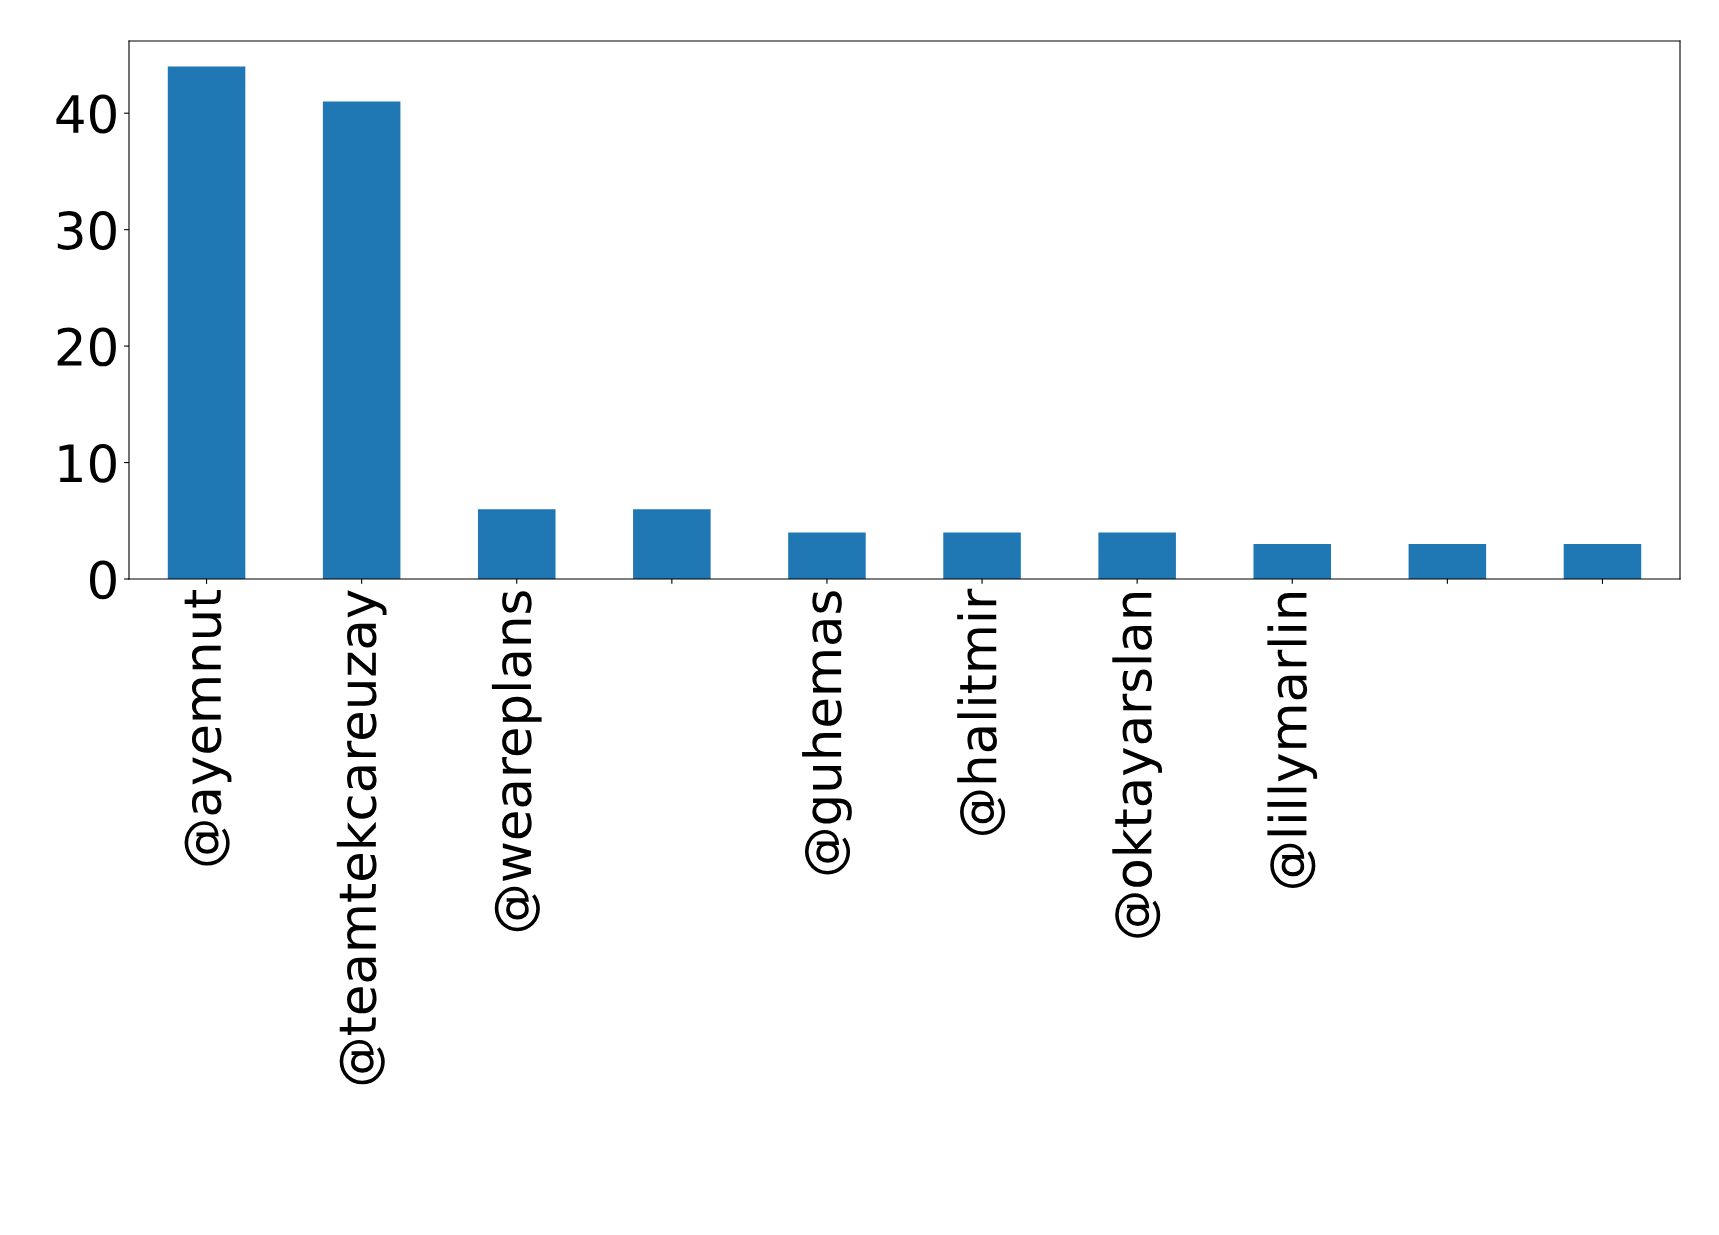  What do you see at coordinates (87, 463) in the screenshot?
I see `y-tick-label: 10` at bounding box center [87, 463].